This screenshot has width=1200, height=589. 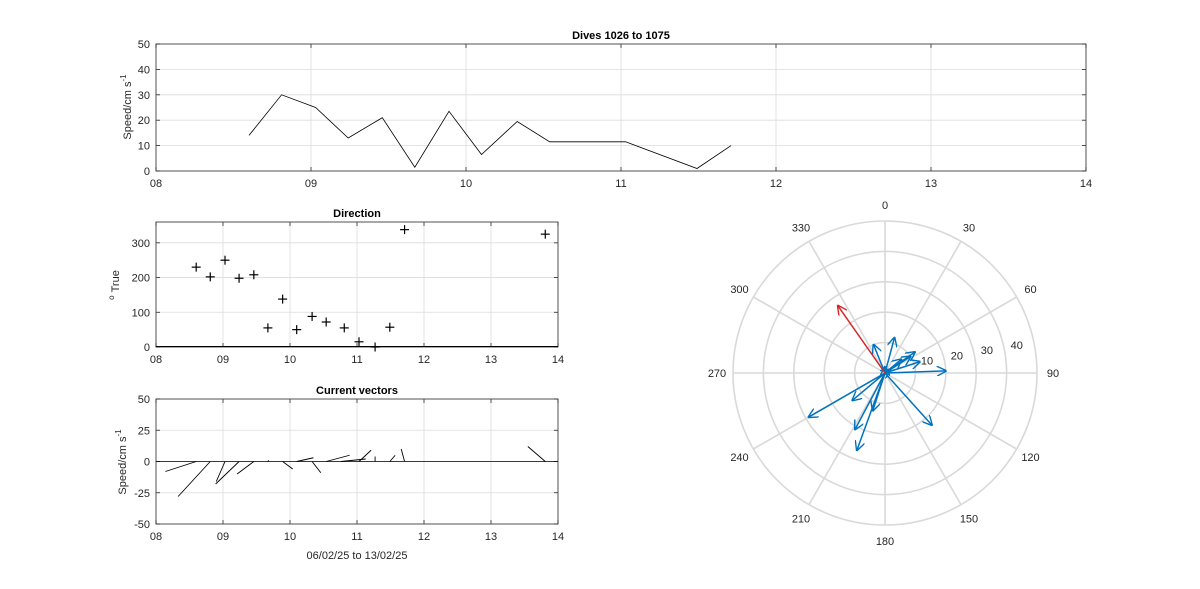 I want to click on compass-radius-label: 40, so click(x=1017, y=346).